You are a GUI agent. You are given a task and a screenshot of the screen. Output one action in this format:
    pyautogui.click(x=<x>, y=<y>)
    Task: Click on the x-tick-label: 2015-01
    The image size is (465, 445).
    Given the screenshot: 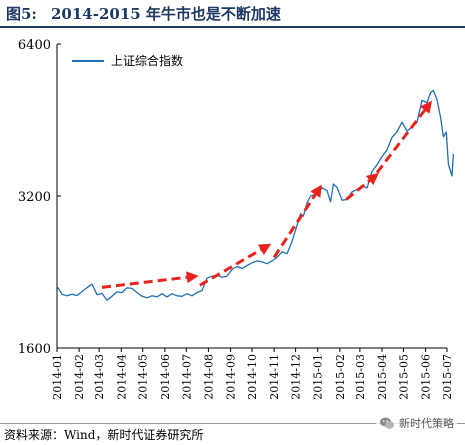 What is the action you would take?
    pyautogui.click(x=318, y=377)
    